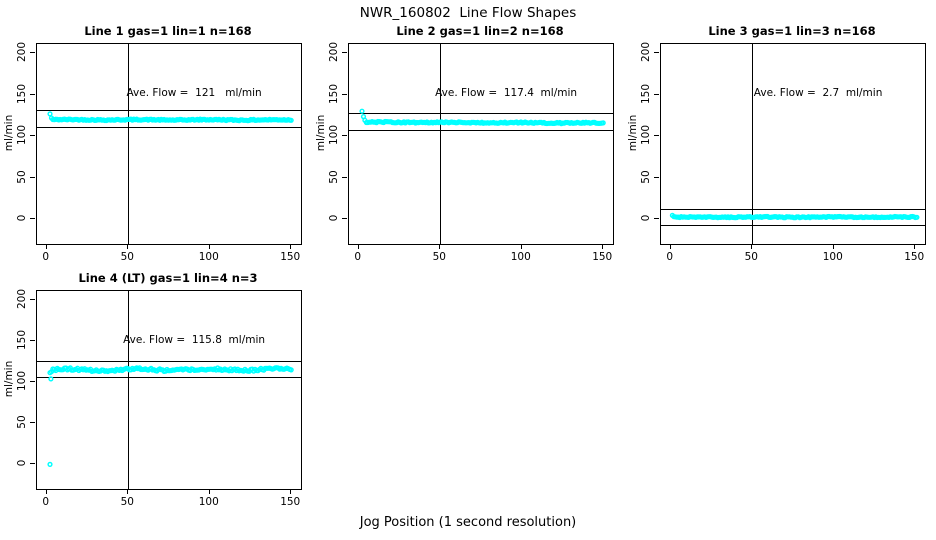 The height and width of the screenshot is (540, 936). I want to click on average-flow-annotation: Ave. Flow = 2.7 ml/min, so click(818, 93).